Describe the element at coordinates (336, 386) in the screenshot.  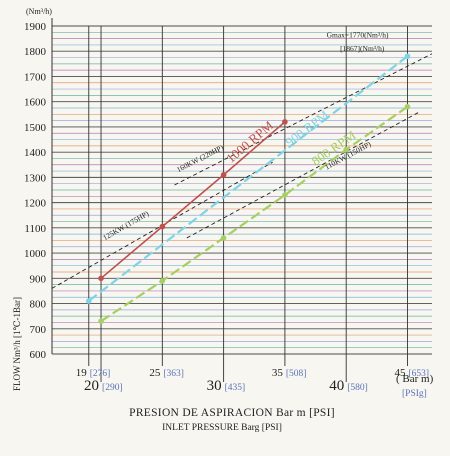
I see `x-tick-label: 40` at that location.